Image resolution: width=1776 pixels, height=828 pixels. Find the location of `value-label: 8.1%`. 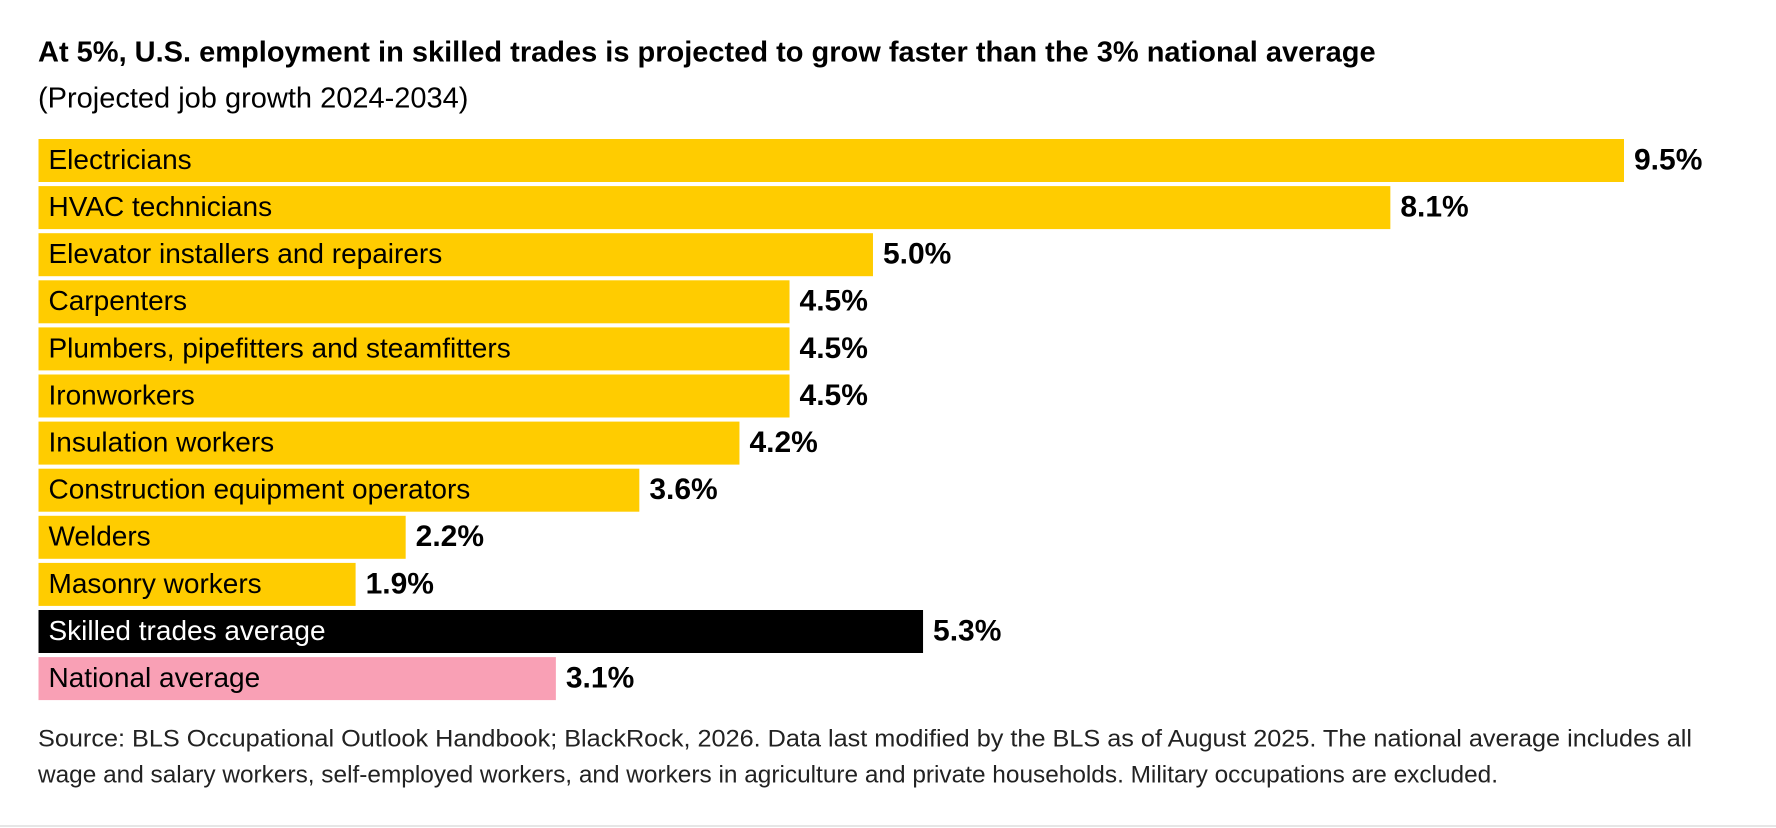

value-label: 8.1% is located at coordinates (1434, 207).